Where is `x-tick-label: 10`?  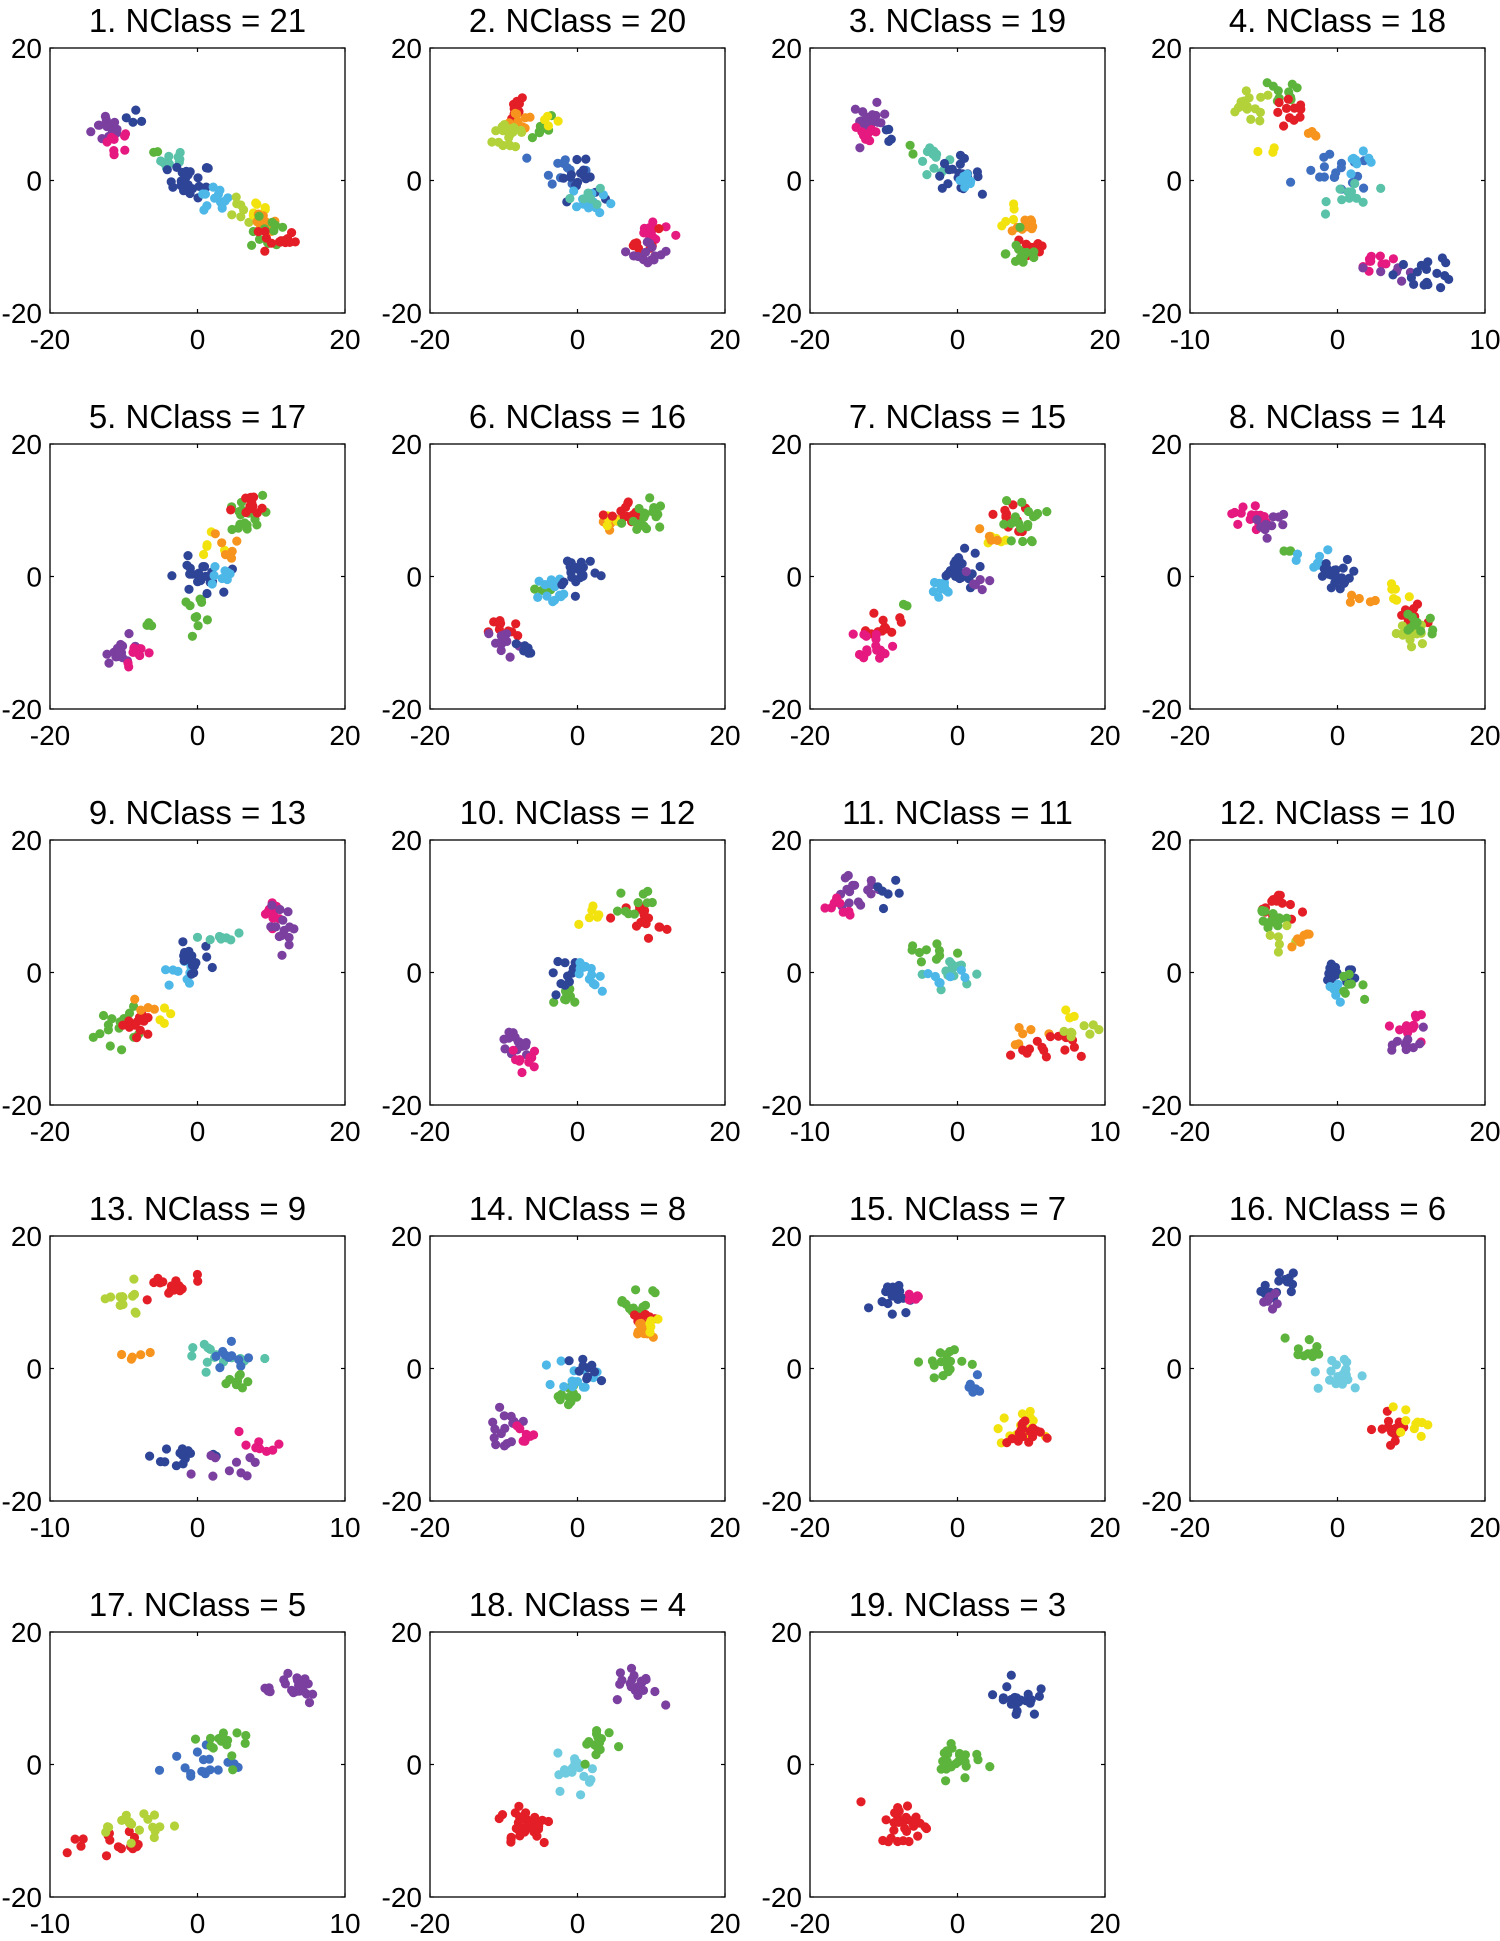
x-tick-label: 10 is located at coordinates (344, 1923).